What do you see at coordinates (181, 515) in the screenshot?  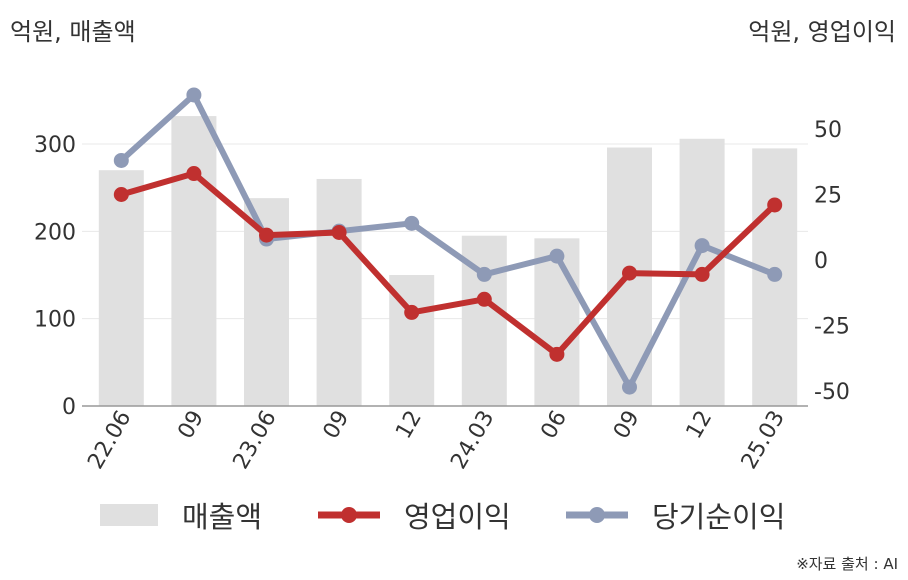 I see `legend-item-sales: 매출액` at bounding box center [181, 515].